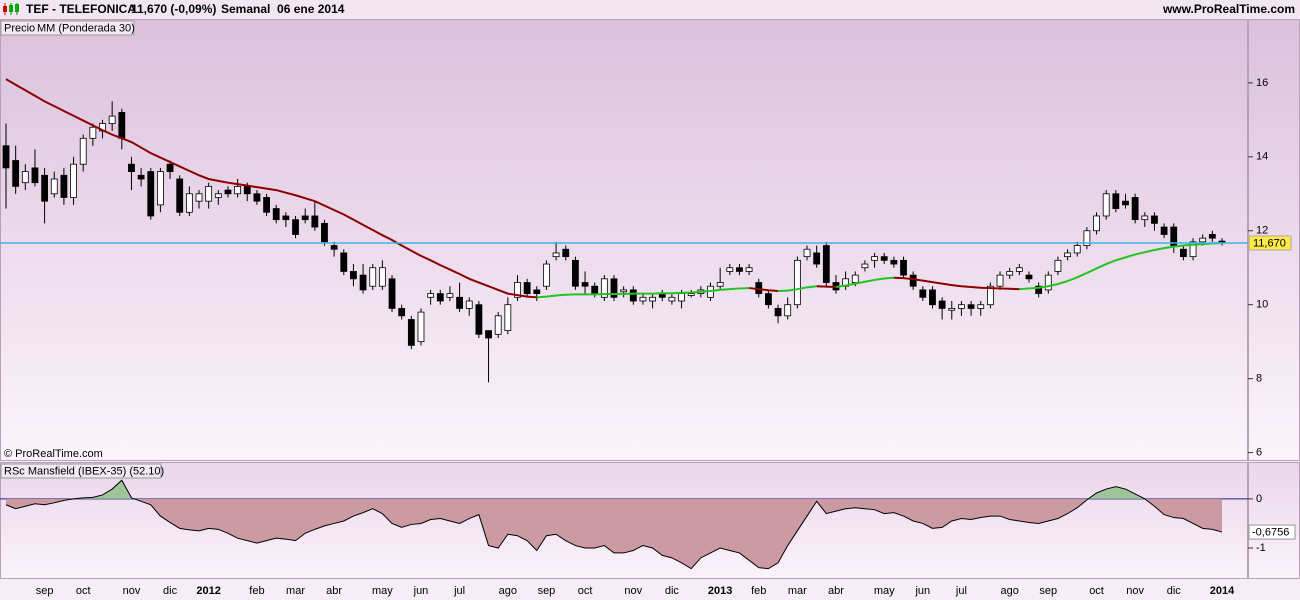 Image resolution: width=1300 pixels, height=600 pixels. What do you see at coordinates (170, 591) in the screenshot?
I see `x-tick-label: dic` at bounding box center [170, 591].